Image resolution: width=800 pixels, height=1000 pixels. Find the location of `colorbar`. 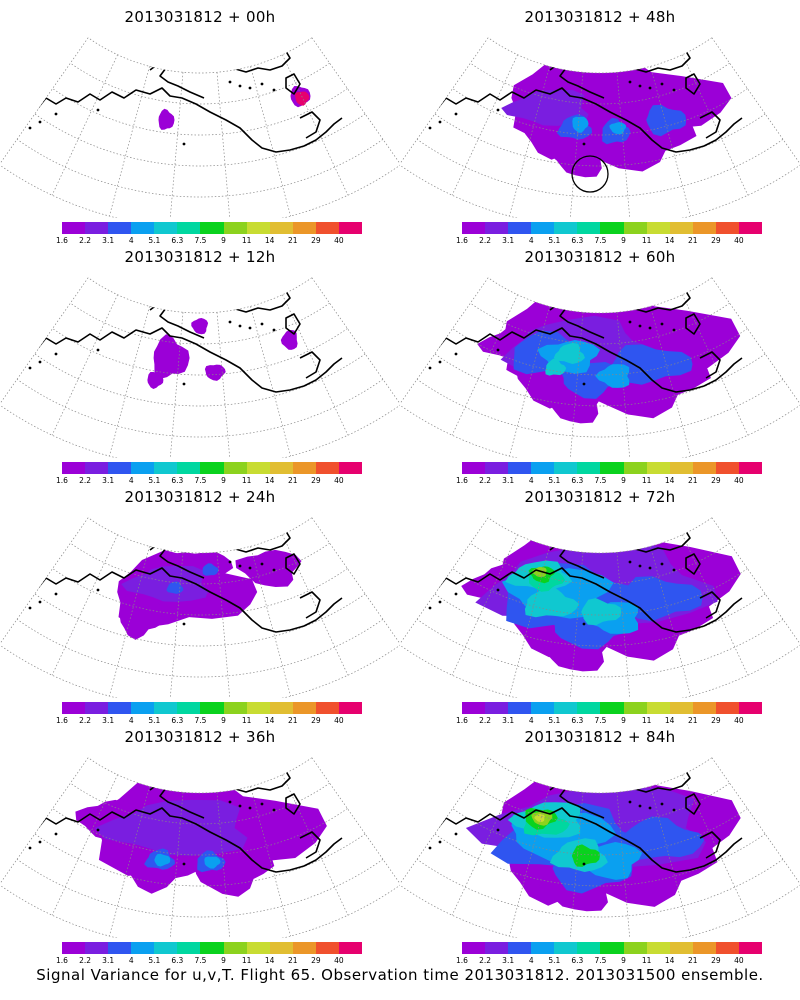

colorbar is located at coordinates (612, 708).